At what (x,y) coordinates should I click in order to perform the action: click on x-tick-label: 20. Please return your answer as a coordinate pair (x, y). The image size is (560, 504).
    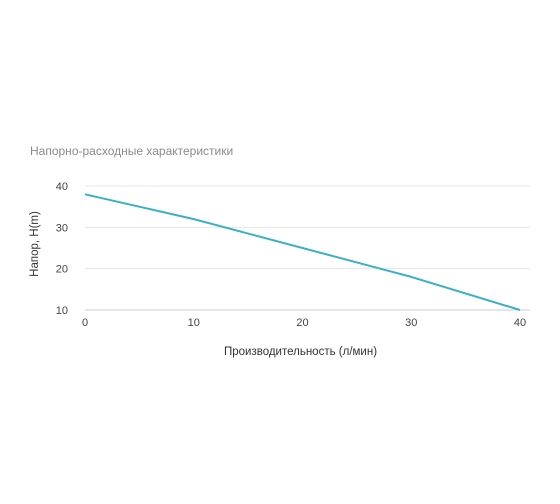
    Looking at the image, I should click on (302, 323).